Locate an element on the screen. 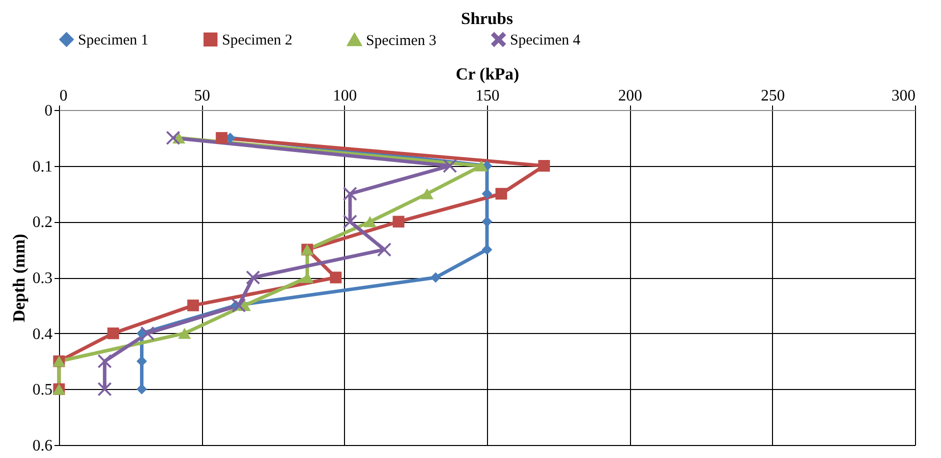 This screenshot has height=458, width=941. x-tick-label: 0 is located at coordinates (64, 96).